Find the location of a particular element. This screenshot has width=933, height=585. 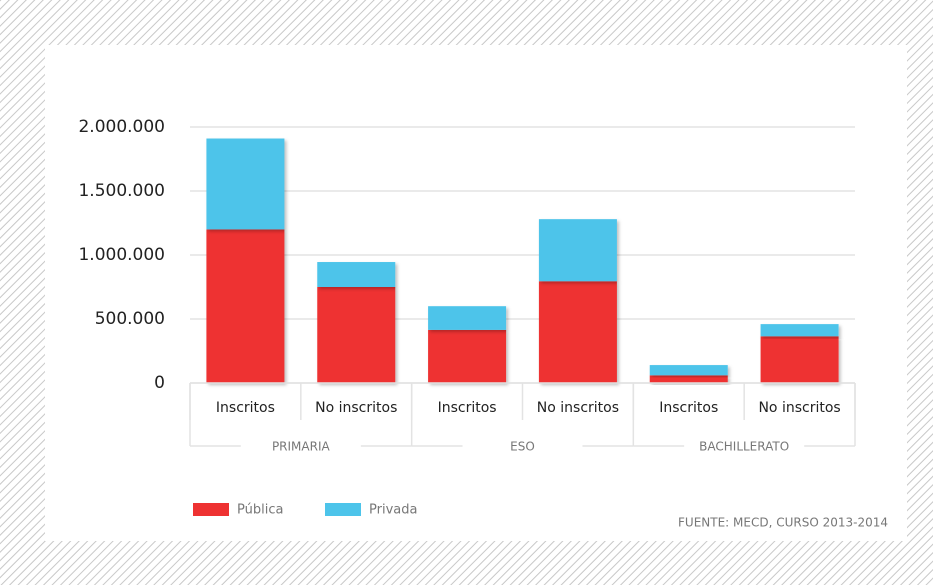

y-tick-label: 2.000.000 is located at coordinates (121, 127).